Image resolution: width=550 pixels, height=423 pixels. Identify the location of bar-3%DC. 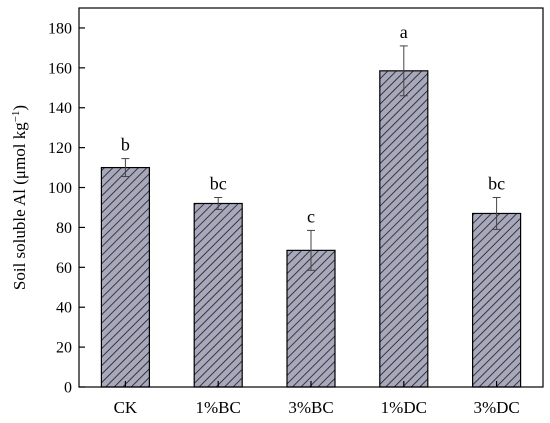
(497, 300).